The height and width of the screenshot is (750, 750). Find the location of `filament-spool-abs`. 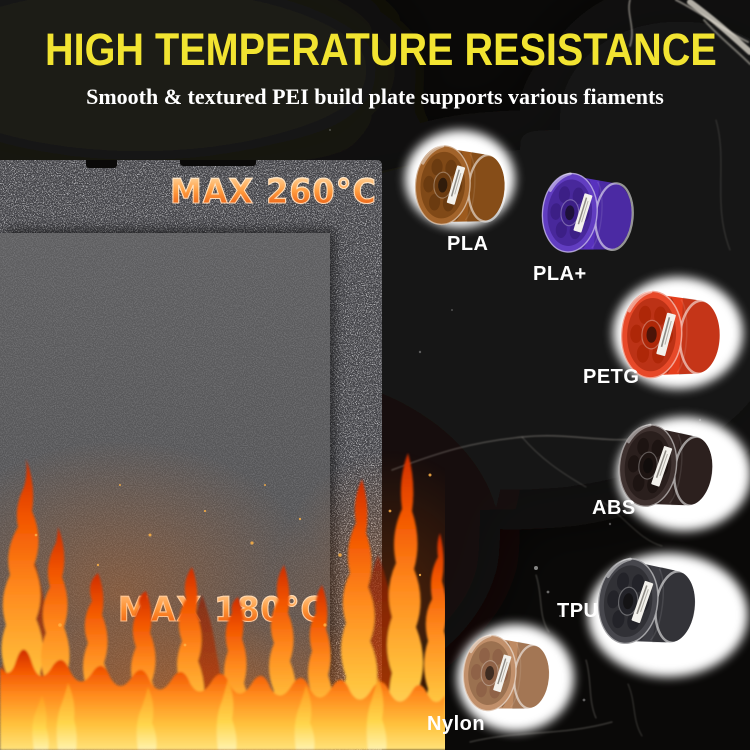

filament-spool-abs is located at coordinates (666, 465).